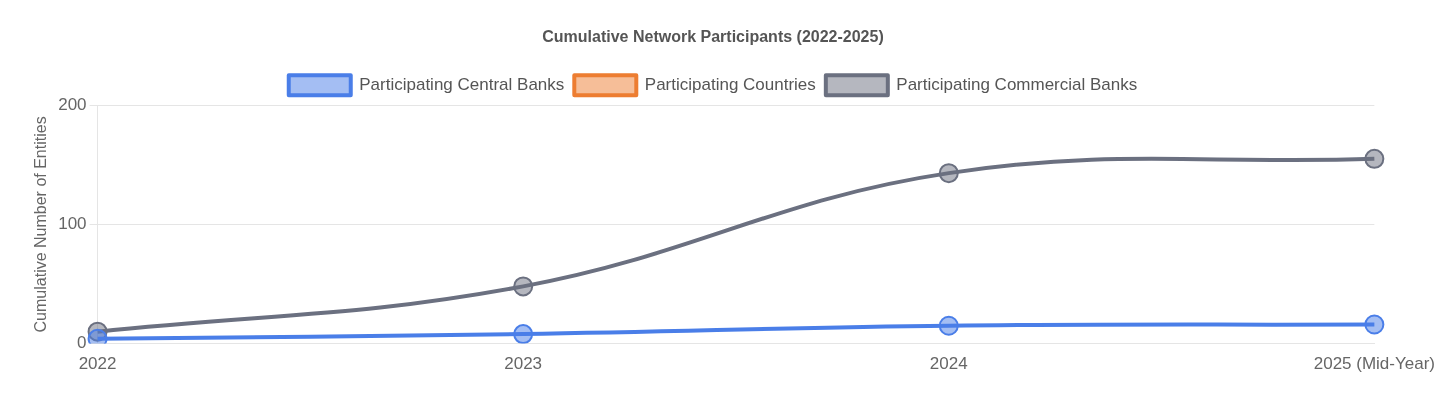 Image resolution: width=1446 pixels, height=396 pixels. I want to click on y-tick-label: 100, so click(72, 224).